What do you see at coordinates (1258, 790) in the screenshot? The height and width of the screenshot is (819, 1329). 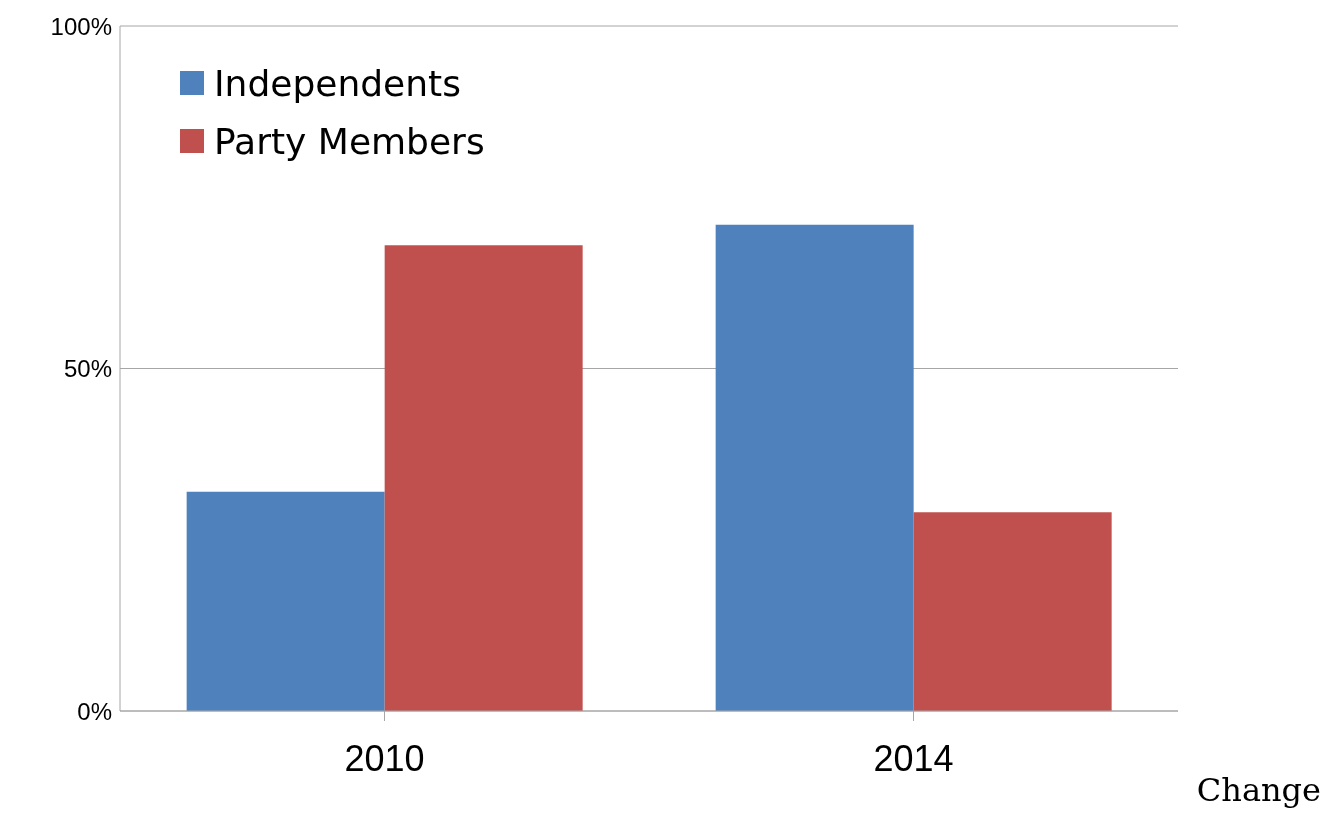 I see `text: Change` at bounding box center [1258, 790].